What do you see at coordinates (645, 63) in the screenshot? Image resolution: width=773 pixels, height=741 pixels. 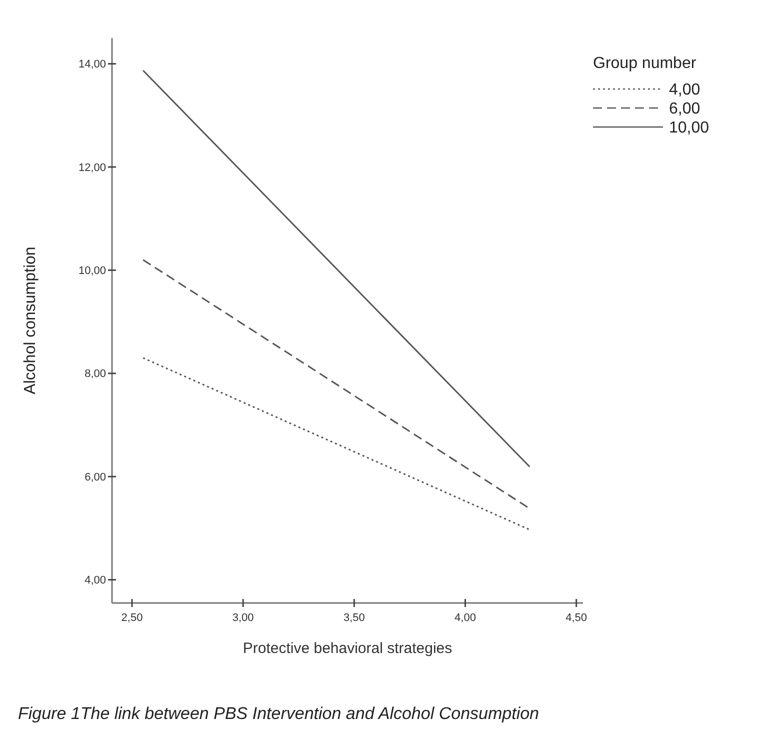 I see `legend-title: Group number` at bounding box center [645, 63].